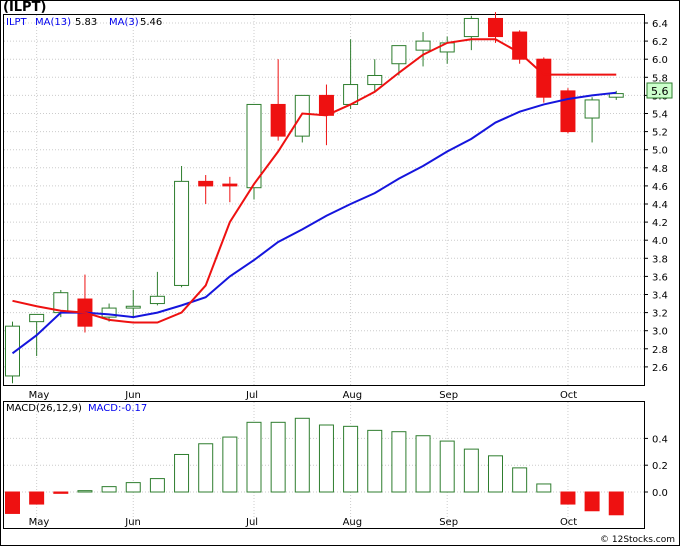  What do you see at coordinates (86, 22) in the screenshot?
I see `legend-ma13-value: 5.83` at bounding box center [86, 22].